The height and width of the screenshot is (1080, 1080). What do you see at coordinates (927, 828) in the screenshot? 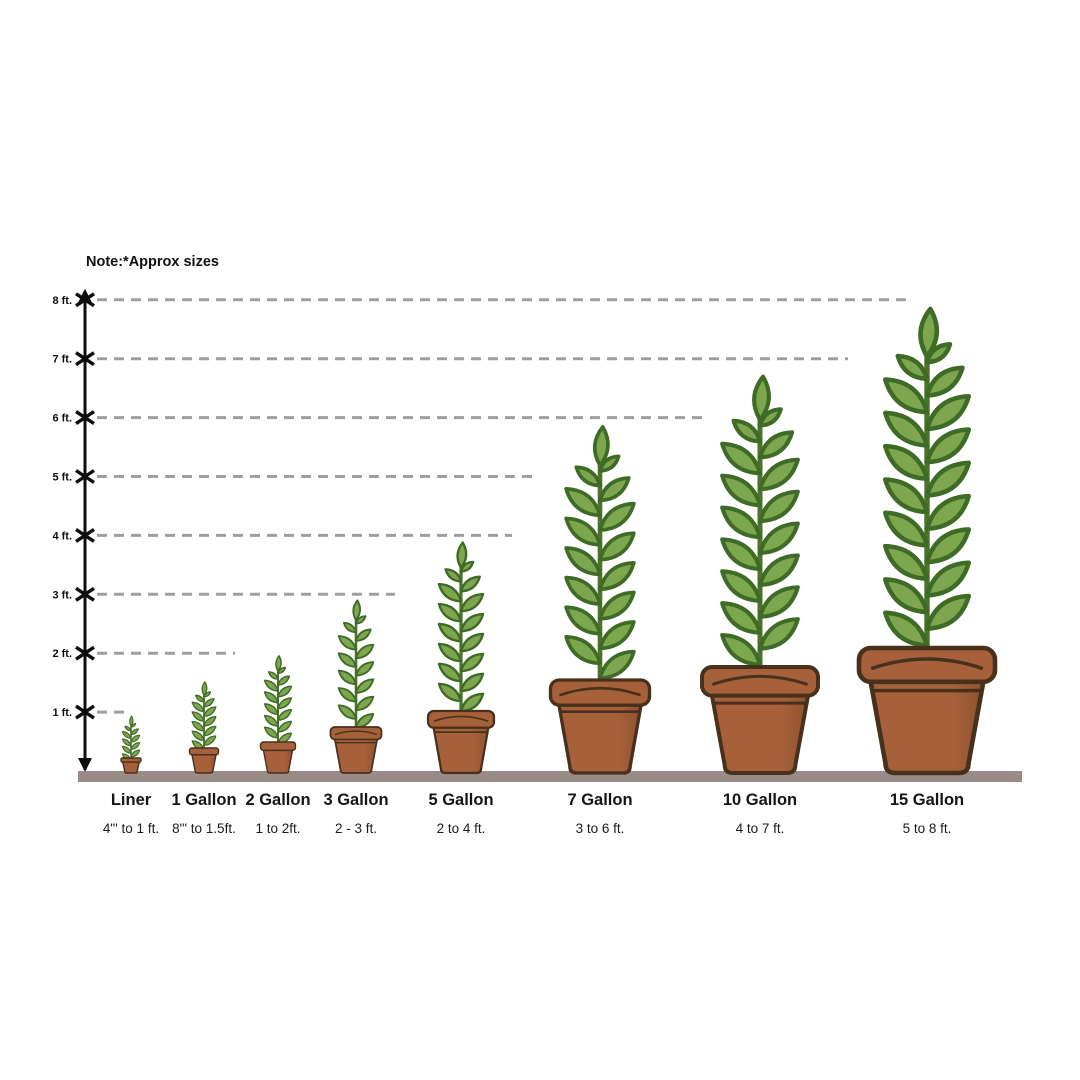
I see `size-range-label: 5 to 8 ft.` at bounding box center [927, 828].